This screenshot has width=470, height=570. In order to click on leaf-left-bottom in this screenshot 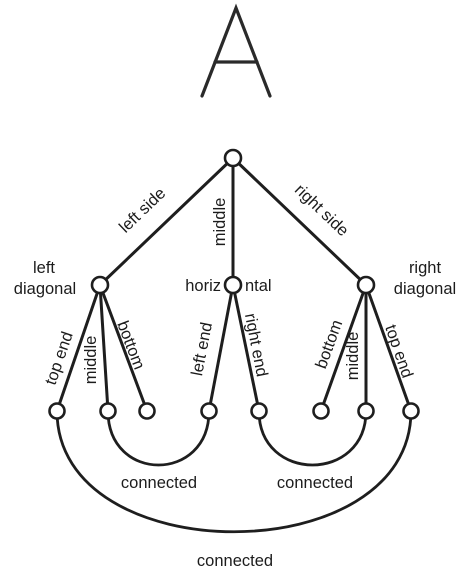, I will do `click(147, 411)`.